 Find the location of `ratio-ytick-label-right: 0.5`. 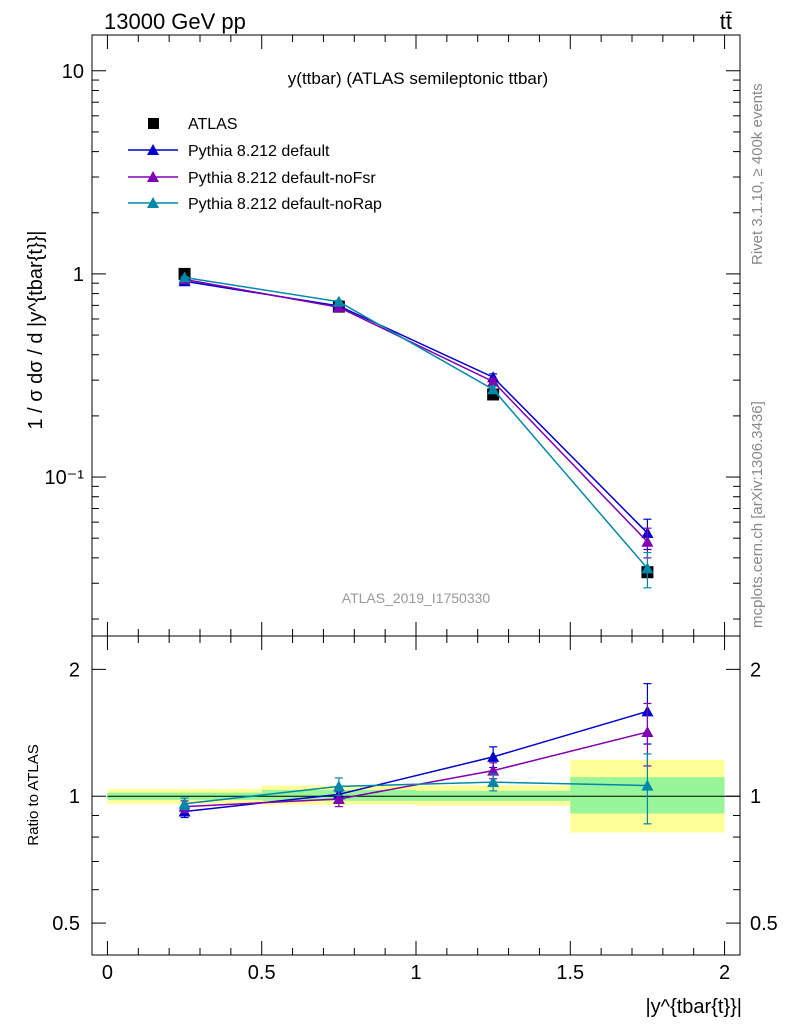

ratio-ytick-label-right: 0.5 is located at coordinates (764, 924).